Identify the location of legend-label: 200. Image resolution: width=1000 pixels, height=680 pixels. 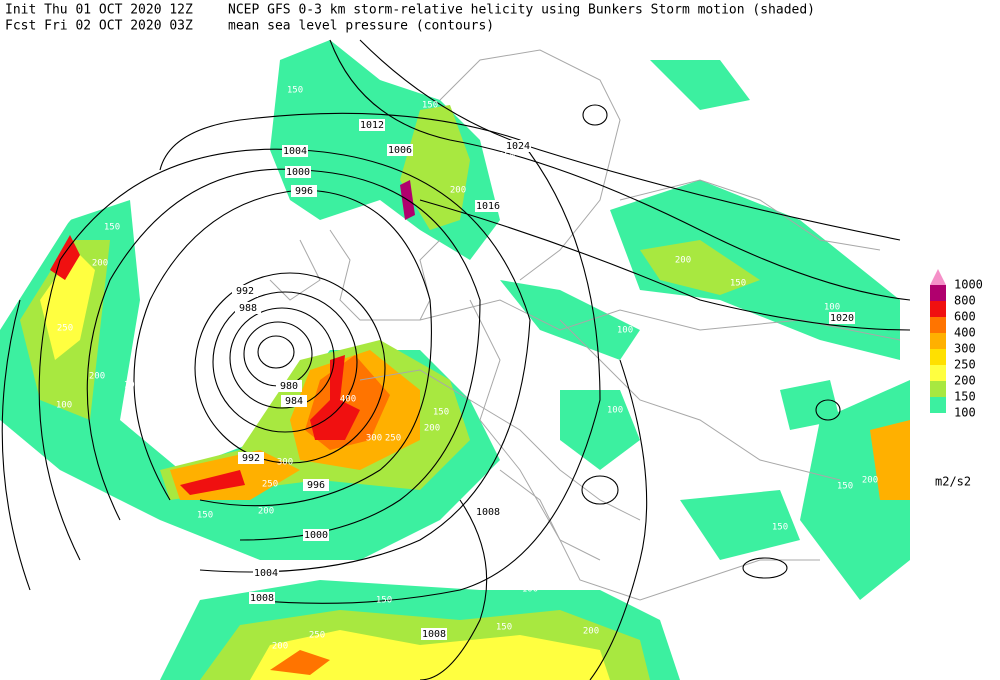
(965, 381).